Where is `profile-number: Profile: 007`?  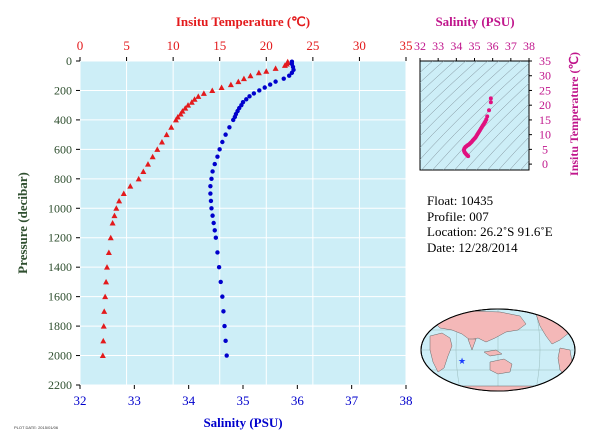
profile-number: Profile: 007 is located at coordinates (458, 216).